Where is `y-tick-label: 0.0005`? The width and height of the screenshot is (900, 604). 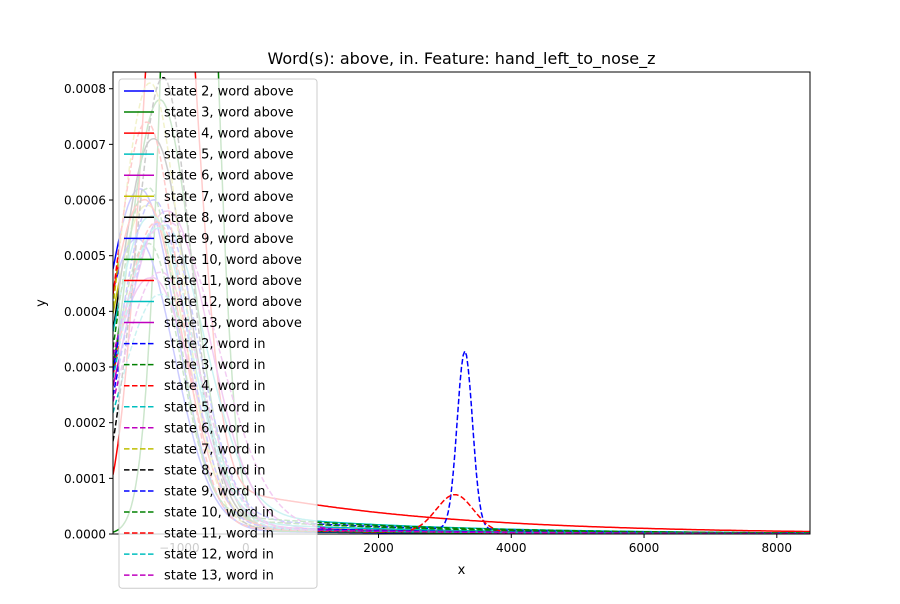 y-tick-label: 0.0005 is located at coordinates (85, 256).